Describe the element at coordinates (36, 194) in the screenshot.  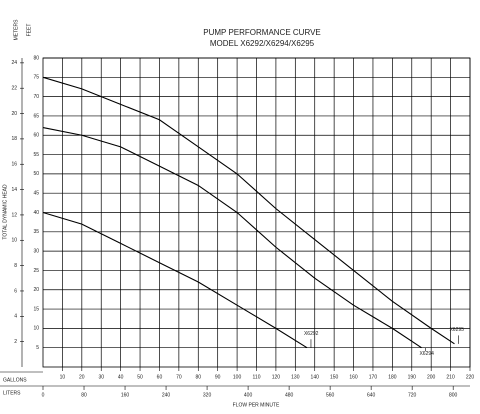
I see `y-tick-label: 45` at that location.